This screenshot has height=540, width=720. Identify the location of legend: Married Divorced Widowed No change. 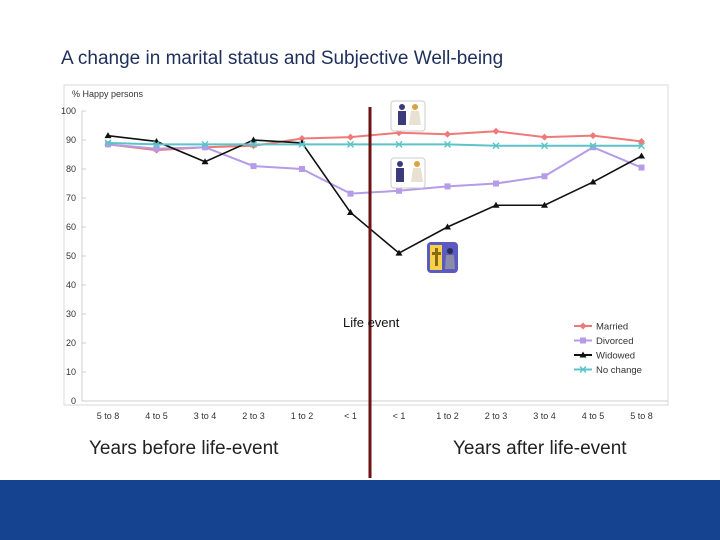
(608, 349).